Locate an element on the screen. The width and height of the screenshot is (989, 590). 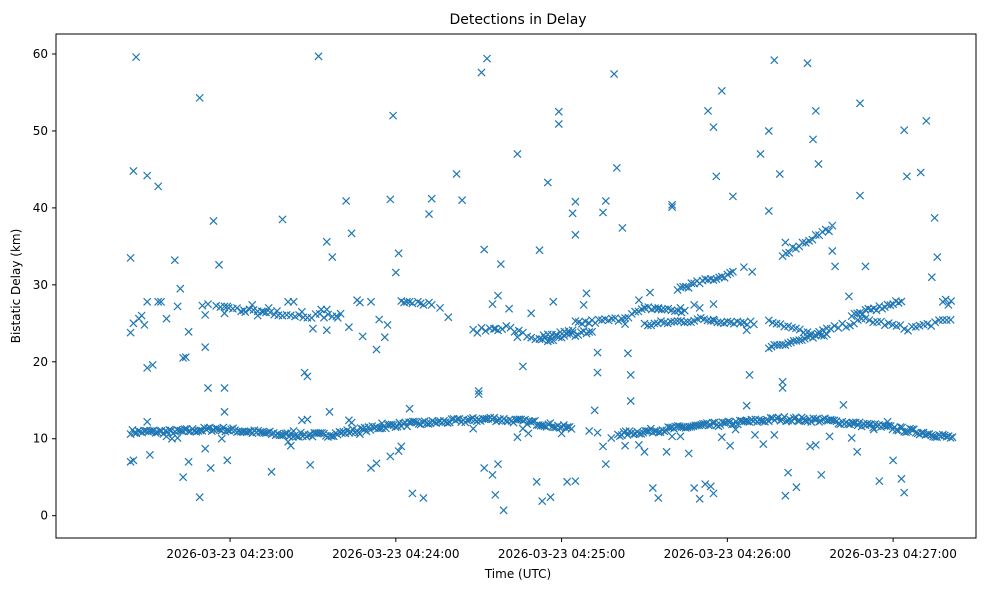
y-tick-label: 50 is located at coordinates (40, 131).